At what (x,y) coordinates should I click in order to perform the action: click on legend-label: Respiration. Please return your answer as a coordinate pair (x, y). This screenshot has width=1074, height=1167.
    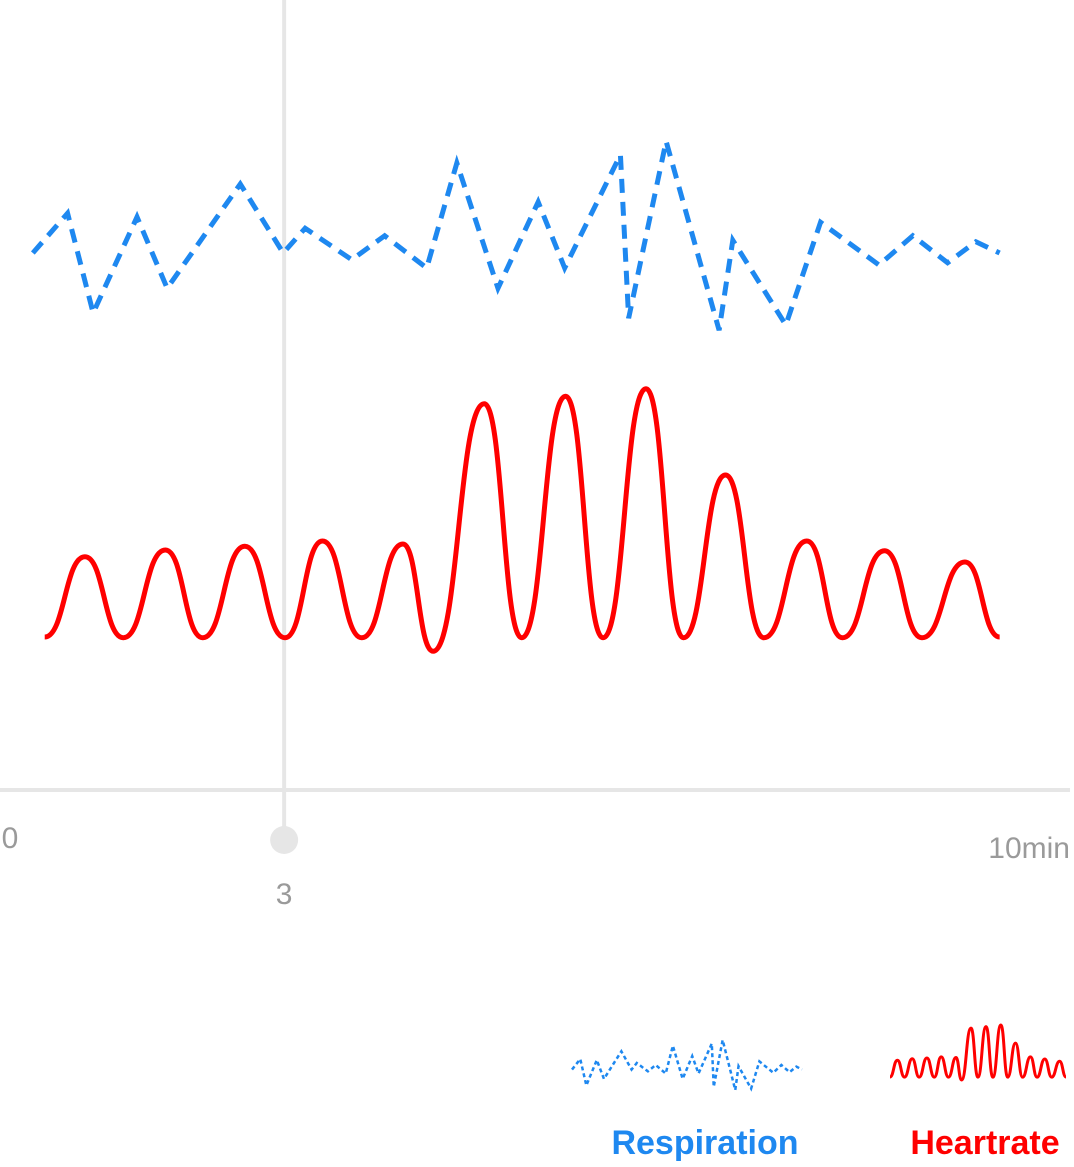
    Looking at the image, I should click on (704, 1143).